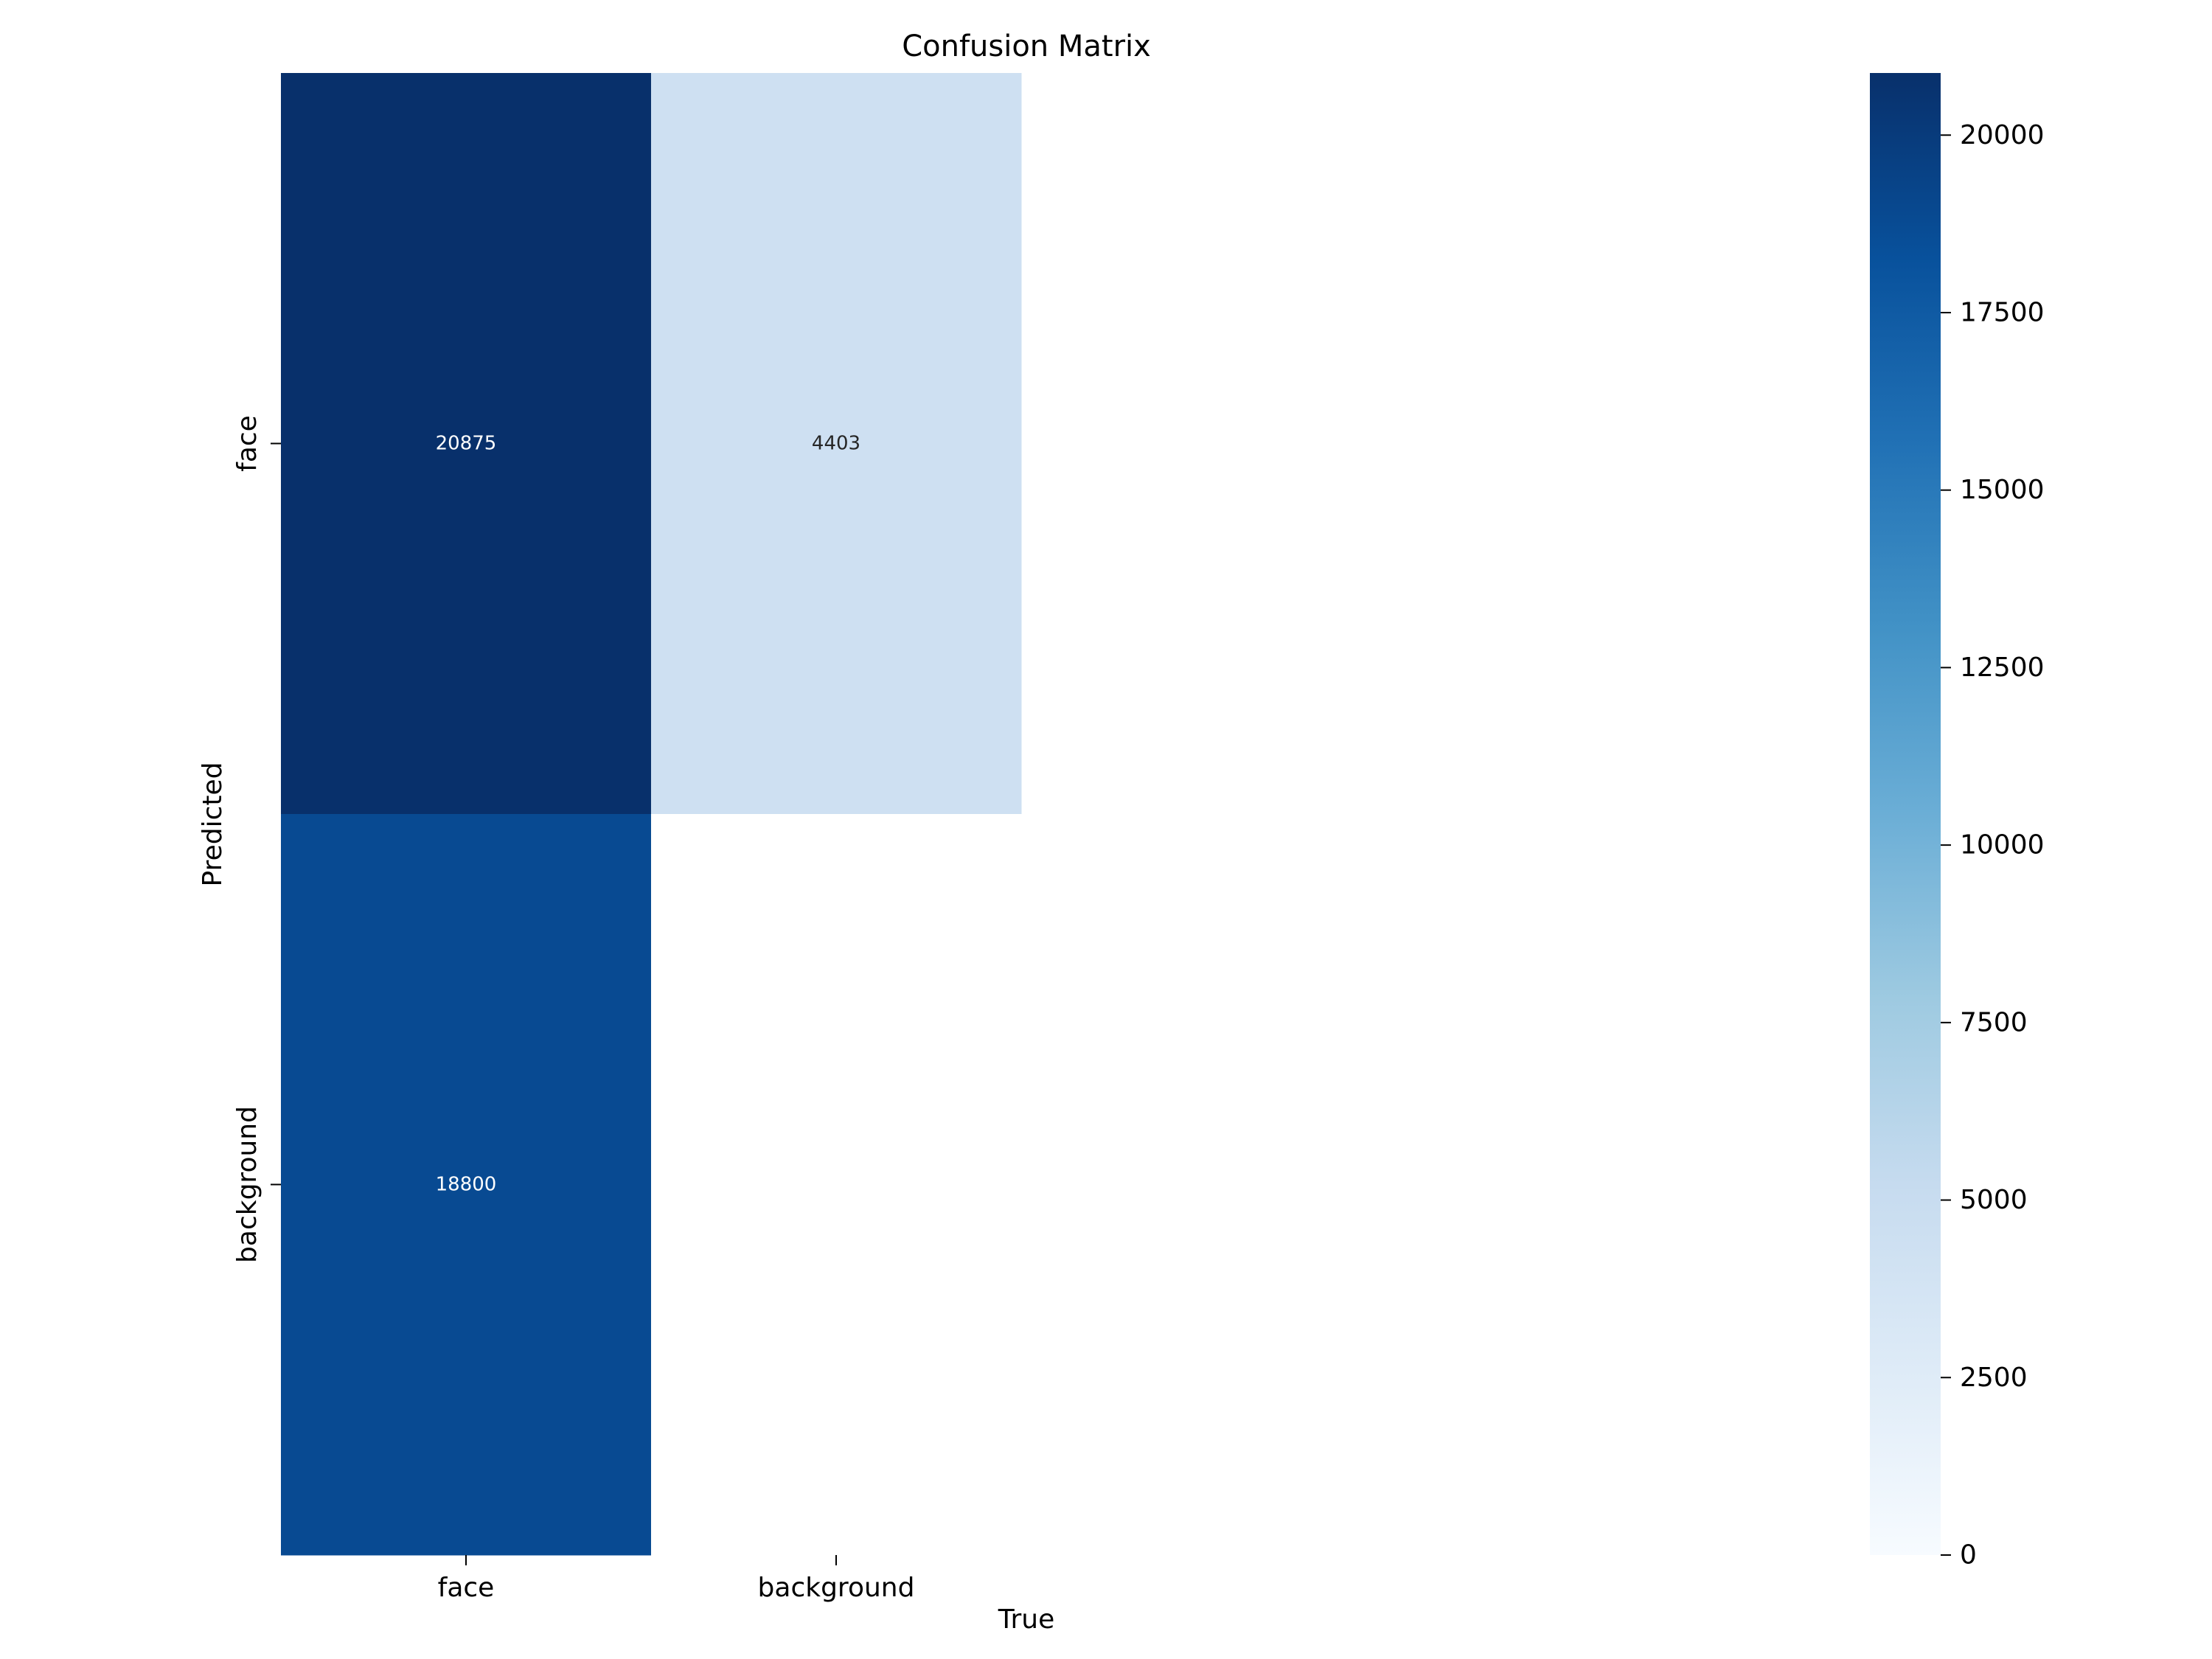  What do you see at coordinates (1968, 1555) in the screenshot?
I see `colorbar-tick-label: 0` at bounding box center [1968, 1555].